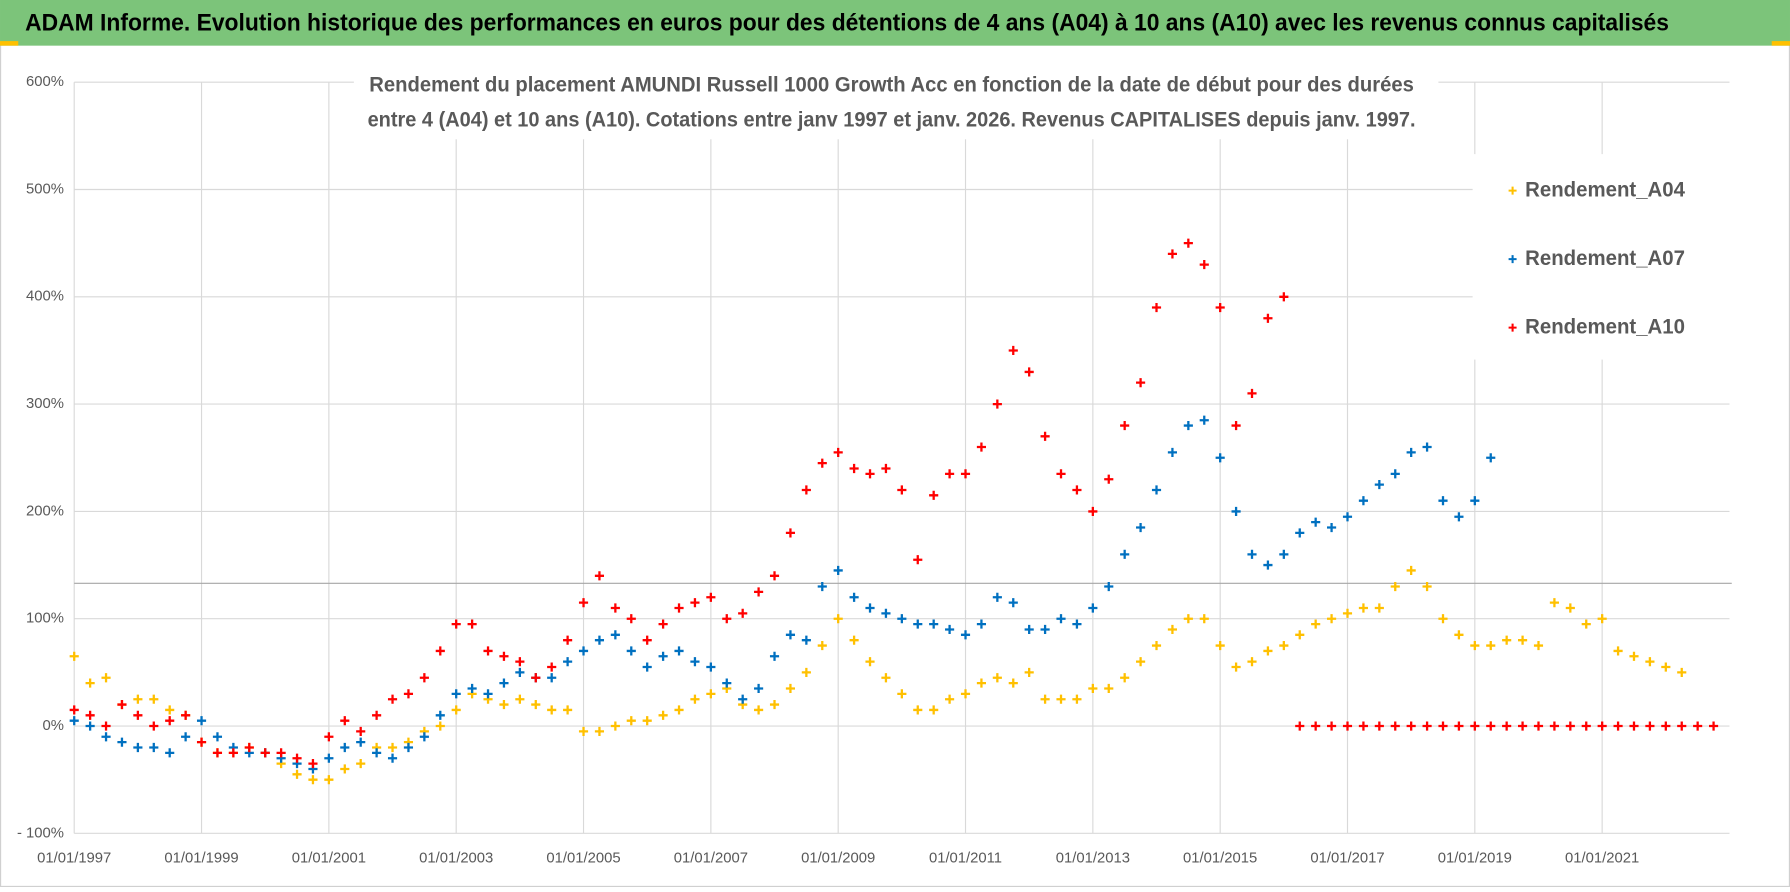 The image size is (1790, 892). What do you see at coordinates (45, 511) in the screenshot?
I see `y-tick-label: 200%` at bounding box center [45, 511].